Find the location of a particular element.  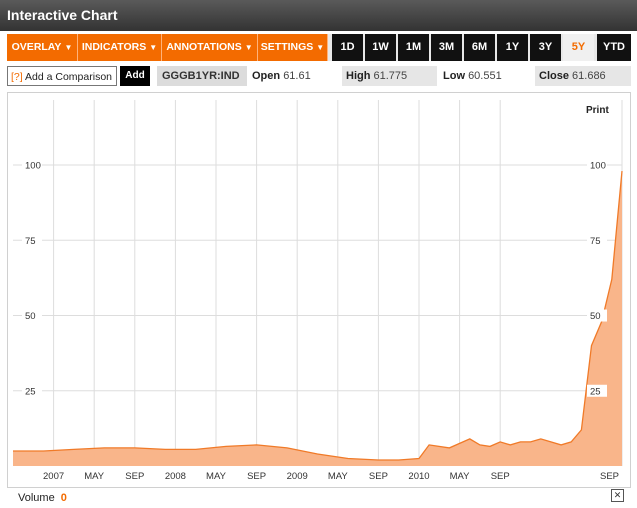

range-6m-button: 6M is located at coordinates (479, 47).